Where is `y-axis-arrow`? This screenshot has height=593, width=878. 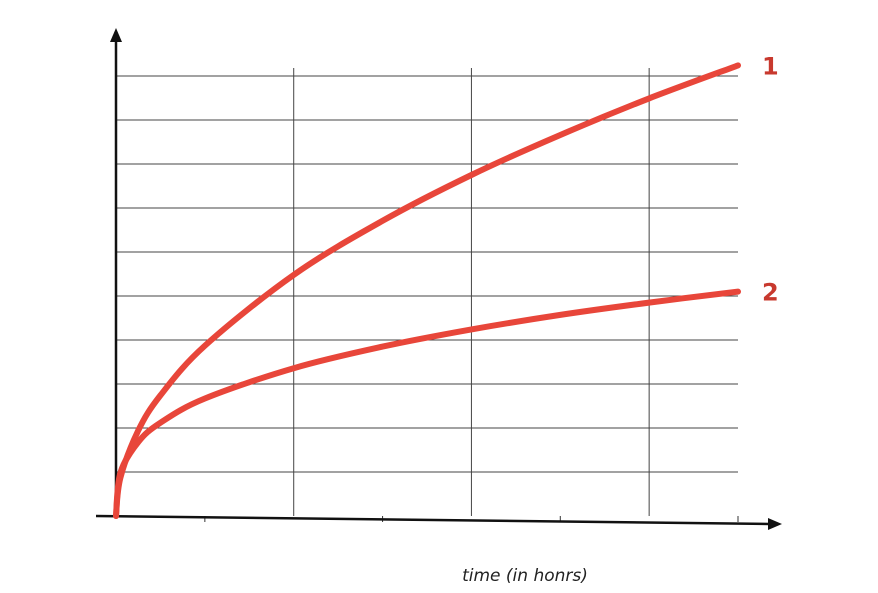
y-axis-arrow is located at coordinates (116, 35).